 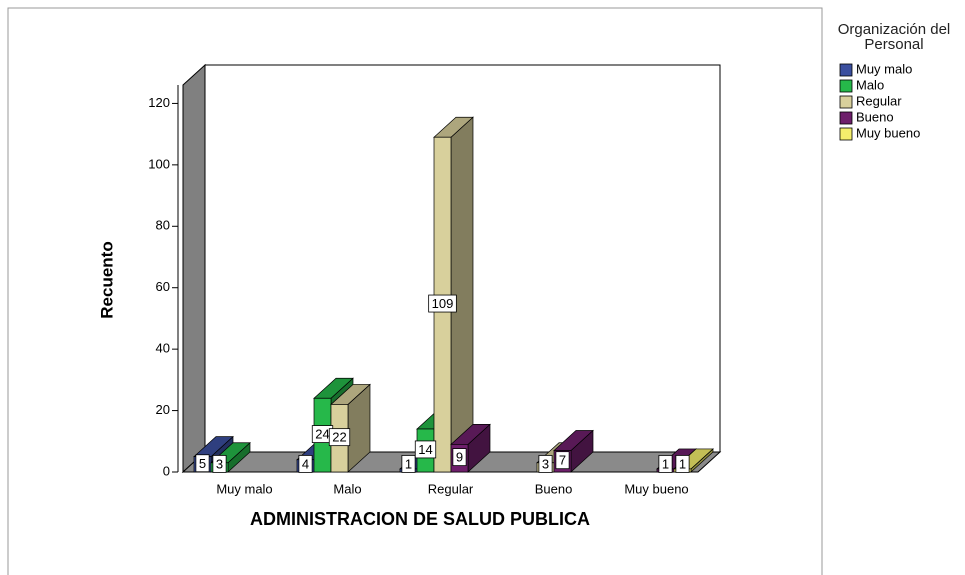 I want to click on legend-title: Organización del Personal, so click(x=894, y=37).